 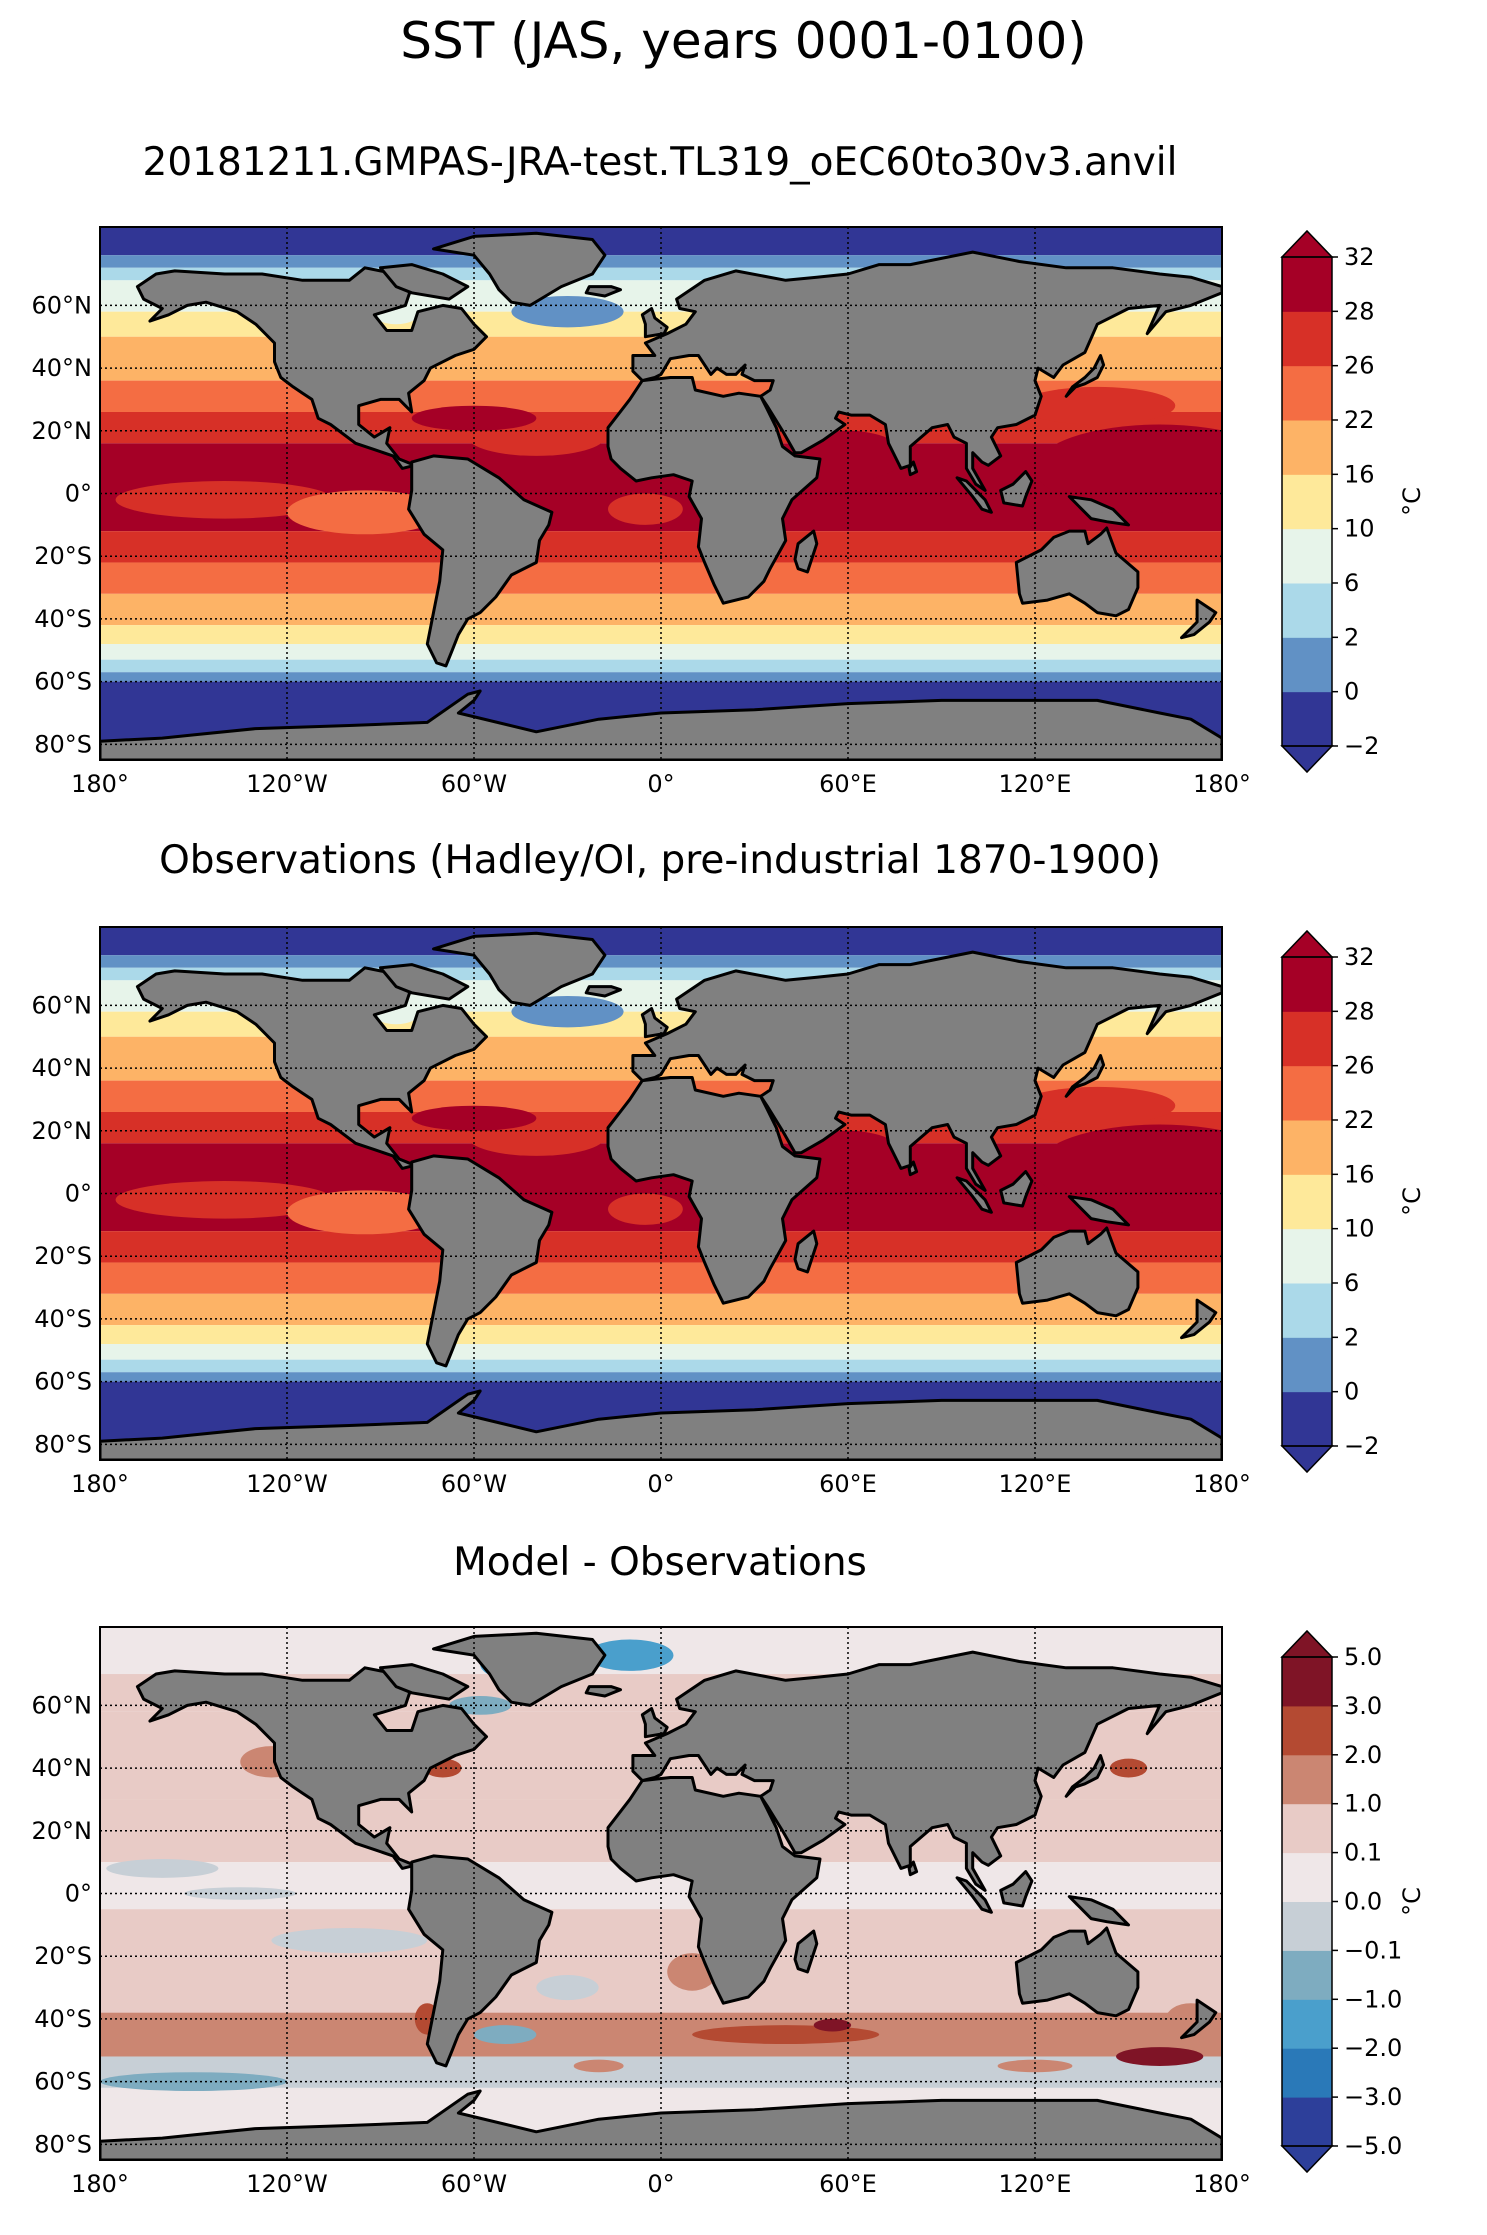 I want to click on lon-tick-label: 60°E, so click(x=848, y=2184).